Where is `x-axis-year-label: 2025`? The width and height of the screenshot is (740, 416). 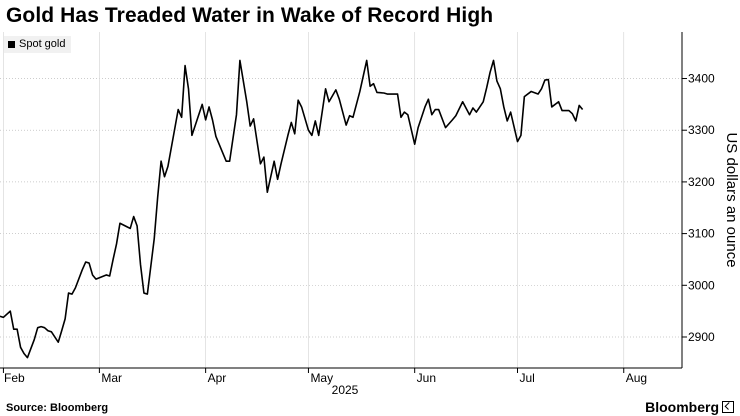 x-axis-year-label: 2025 is located at coordinates (345, 390).